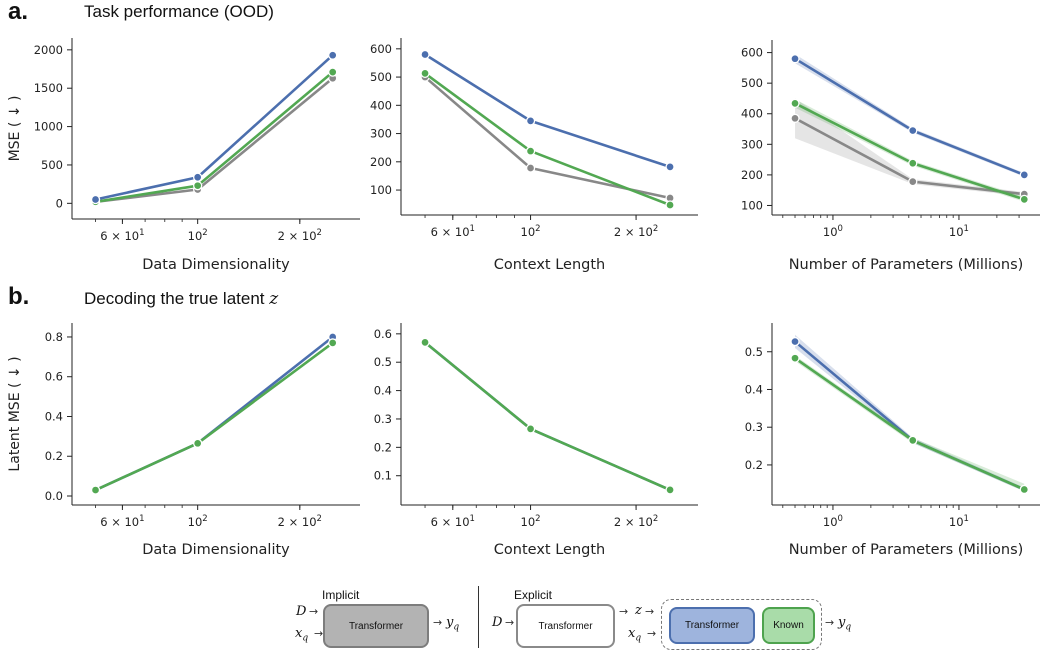 This screenshot has height=651, width=1040. I want to click on series-grey-confidence-band, so click(910, 147).